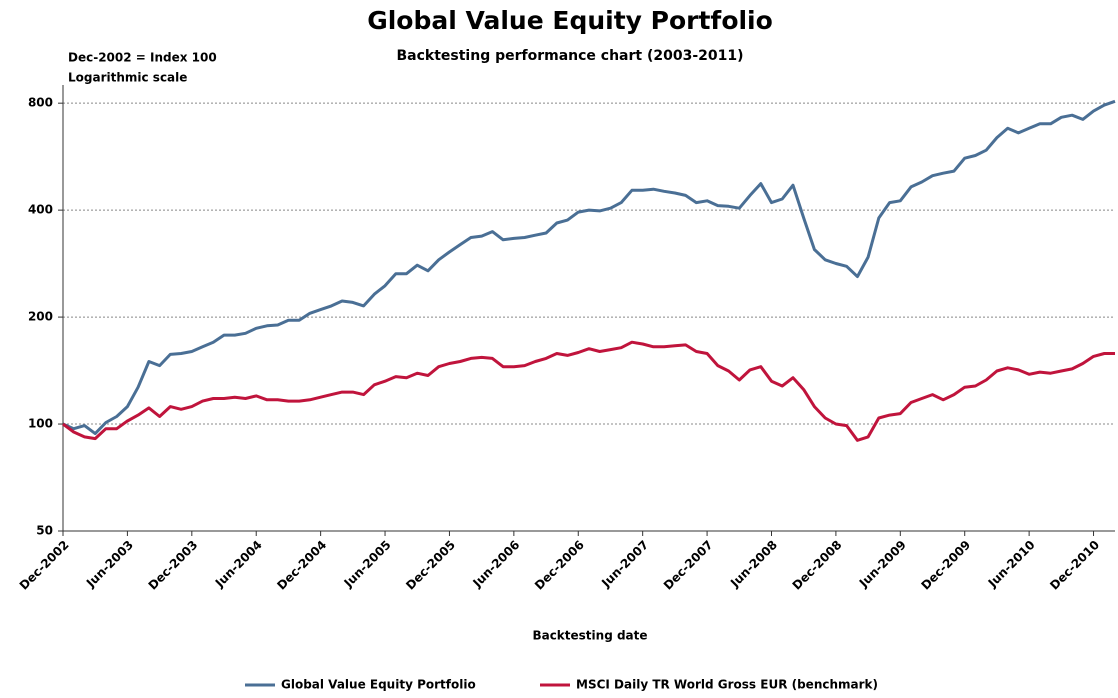 The image size is (1118, 698). I want to click on annotation: Logarithmic scale, so click(127, 78).